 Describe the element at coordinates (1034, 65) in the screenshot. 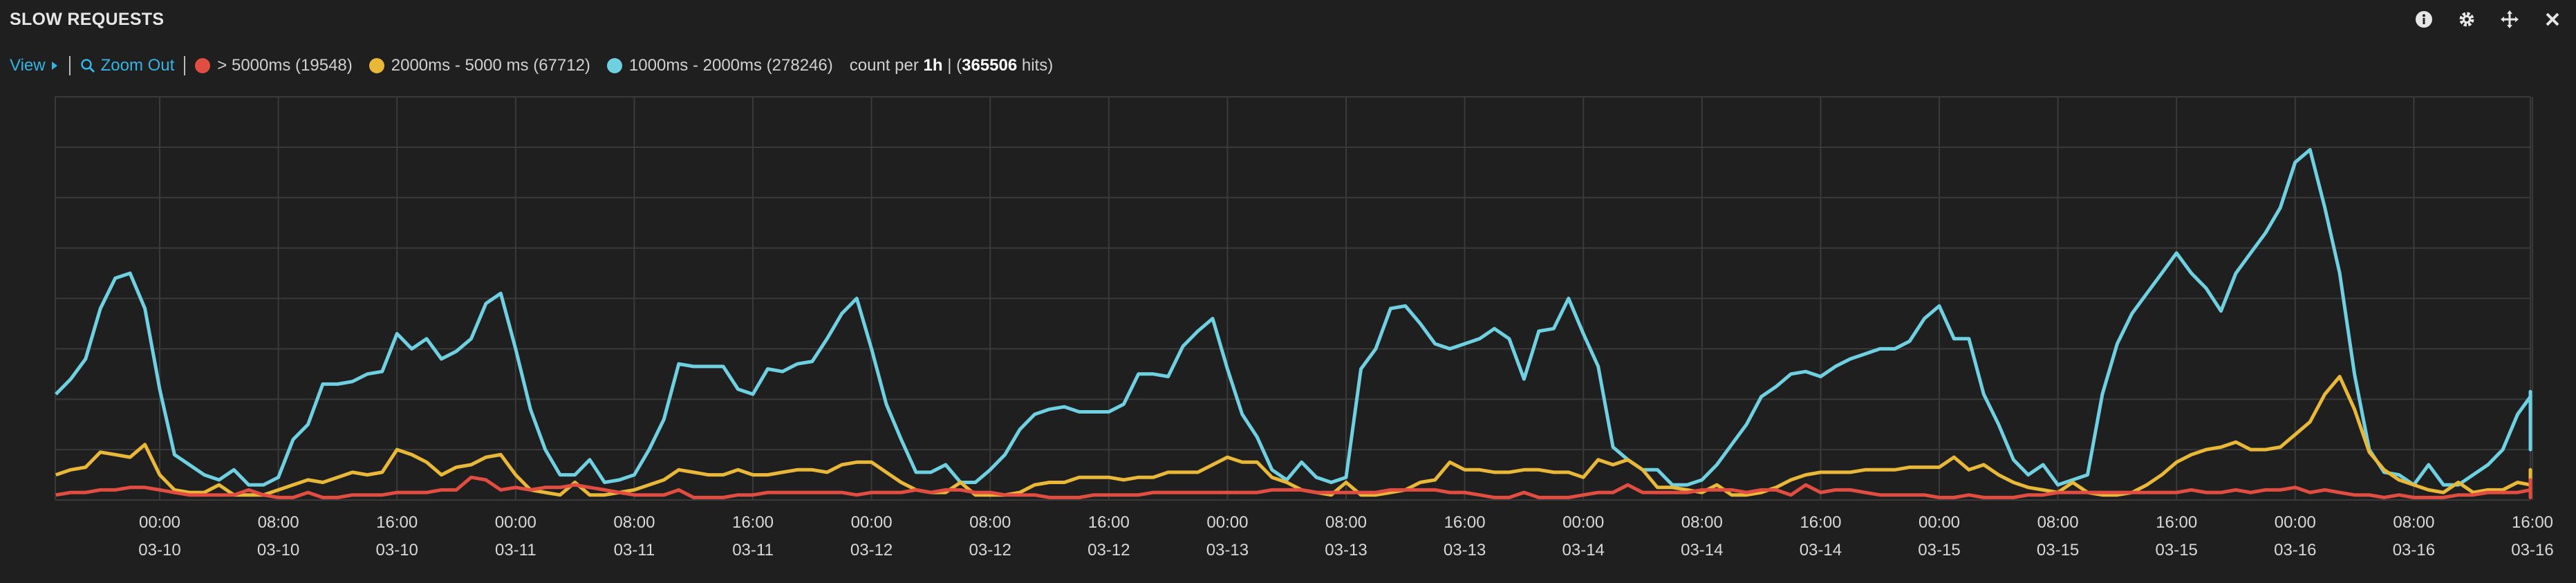

I see `hits-suffix: hits` at that location.